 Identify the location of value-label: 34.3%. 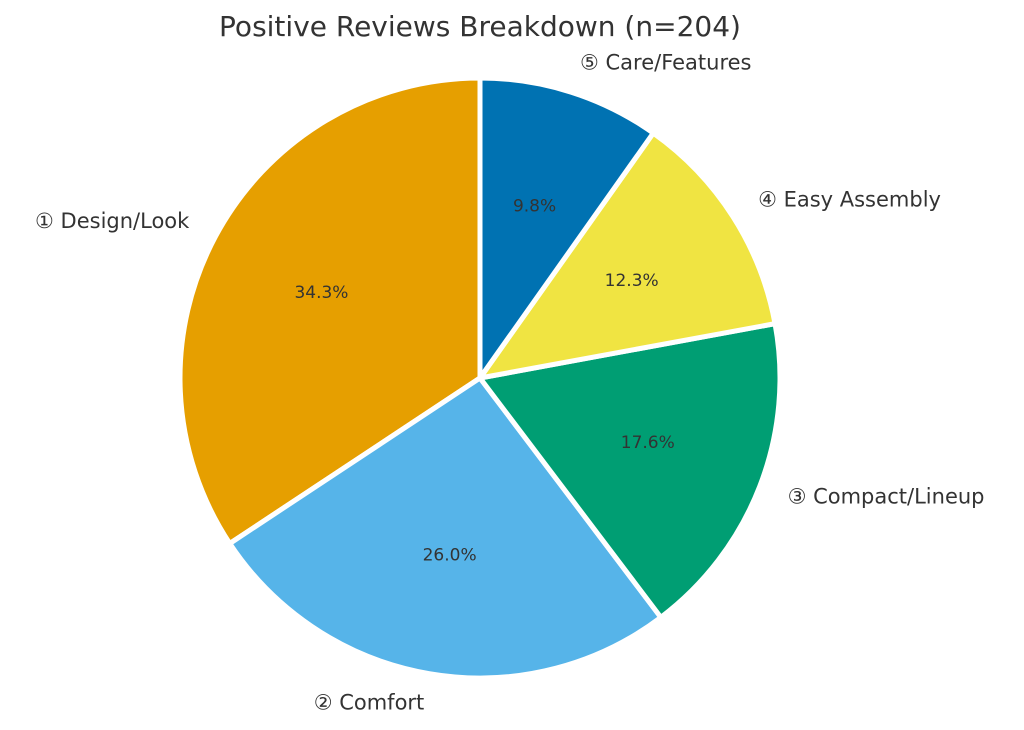
(321, 293).